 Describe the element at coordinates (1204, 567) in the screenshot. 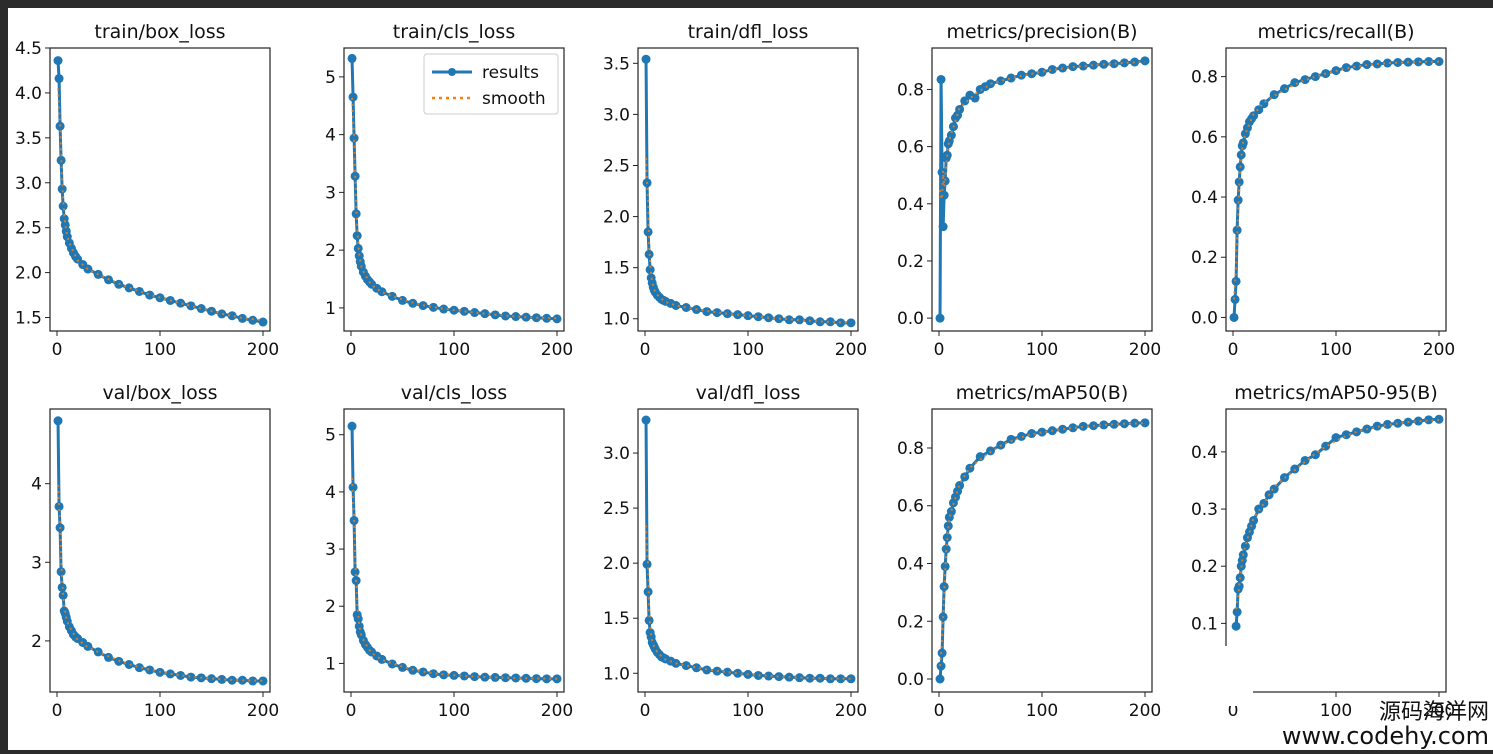

I see `y-tick-label: 0.2` at that location.